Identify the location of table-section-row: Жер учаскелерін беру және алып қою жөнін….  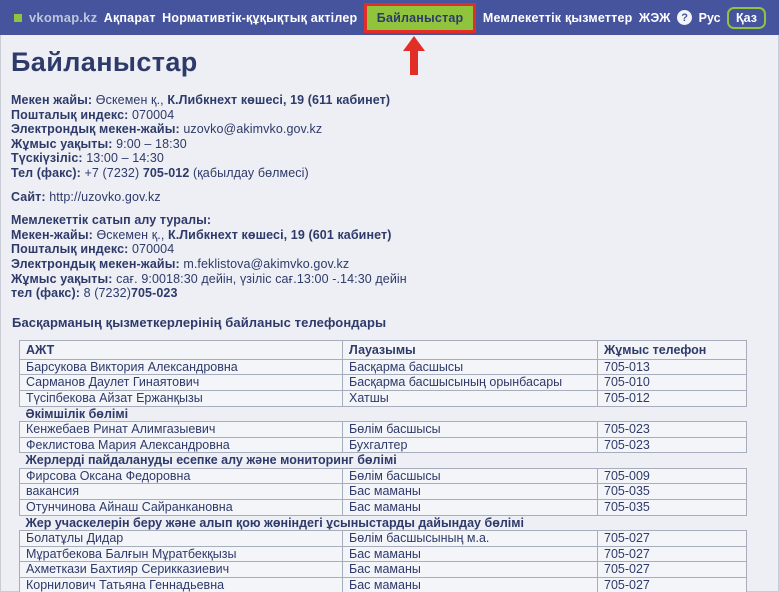
(383, 523).